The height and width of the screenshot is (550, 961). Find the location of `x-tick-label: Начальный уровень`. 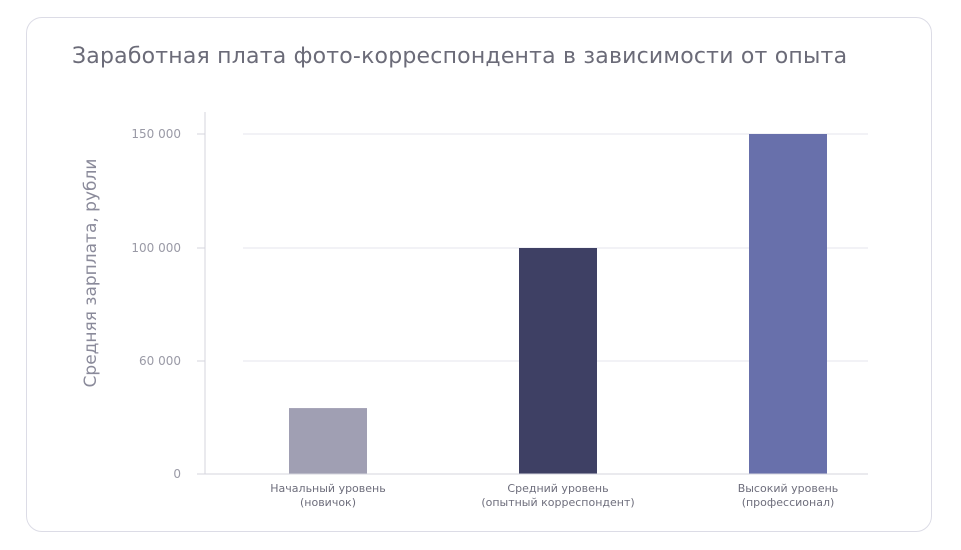

x-tick-label: Начальный уровень is located at coordinates (327, 488).